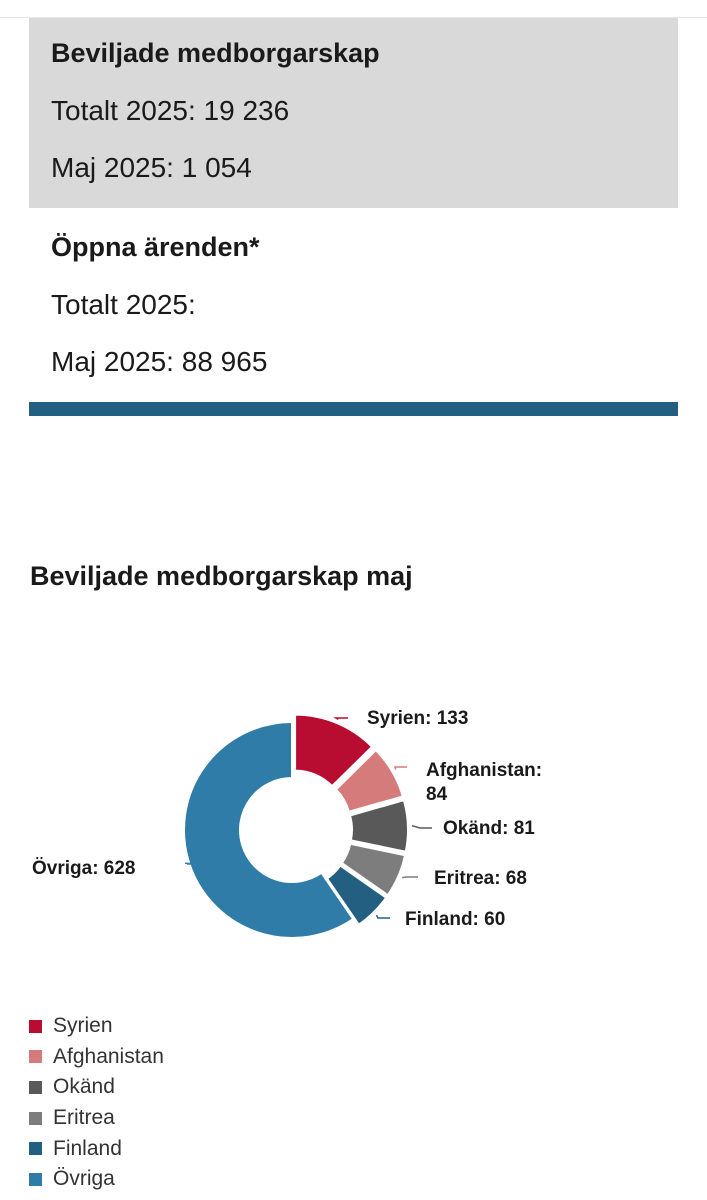 The image size is (707, 1200). Describe the element at coordinates (108, 1056) in the screenshot. I see `legend-label-afghanistan: Afghanistan` at that location.